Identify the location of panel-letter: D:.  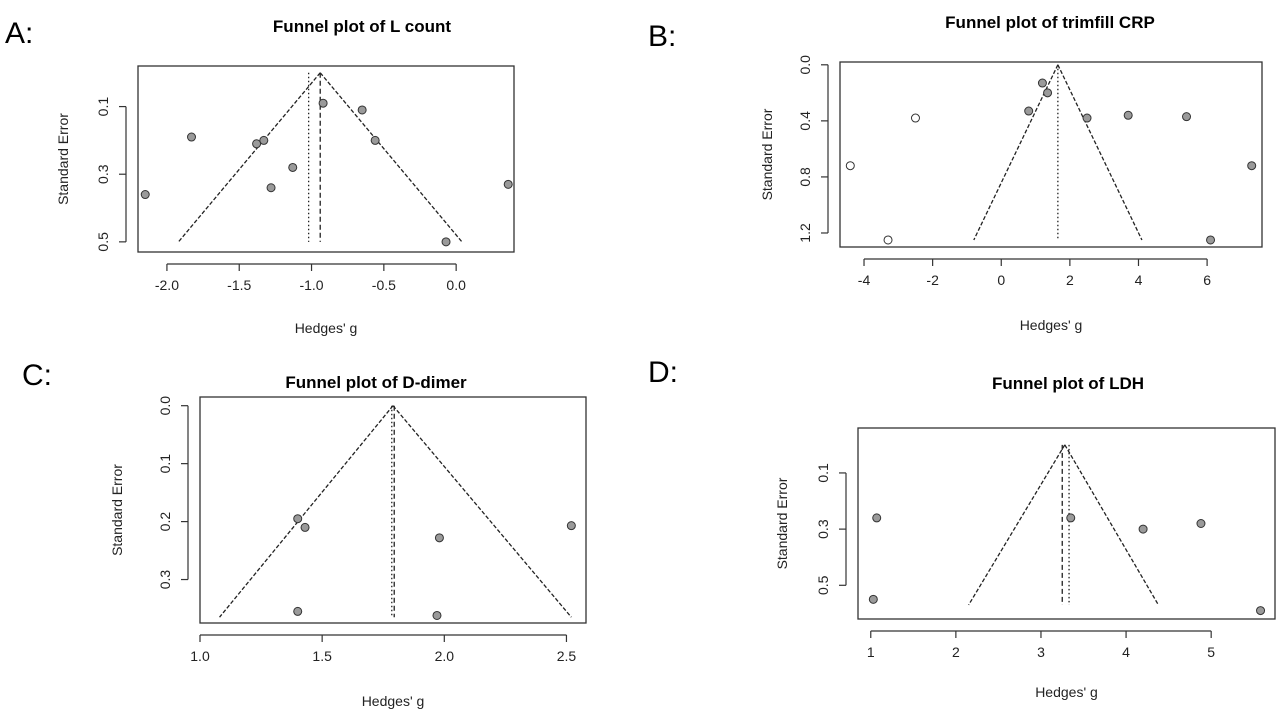
(663, 372).